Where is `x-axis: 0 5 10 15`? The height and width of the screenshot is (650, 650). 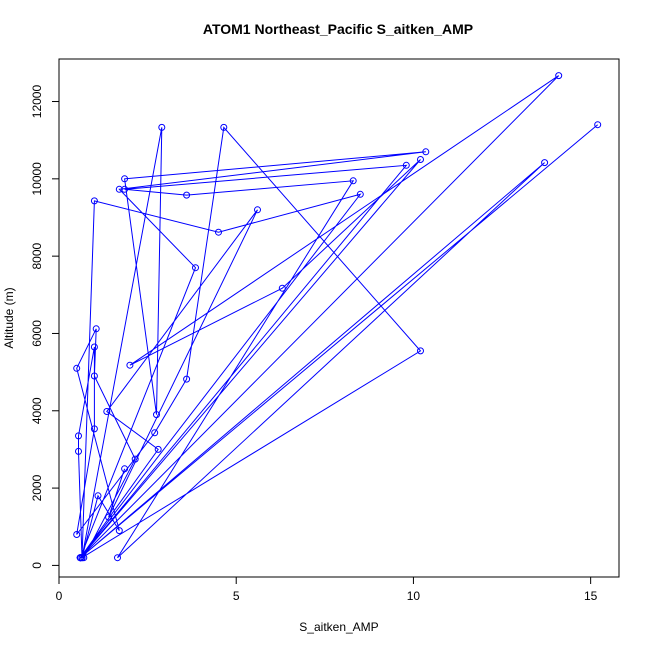 x-axis: 0 5 10 15 is located at coordinates (327, 589).